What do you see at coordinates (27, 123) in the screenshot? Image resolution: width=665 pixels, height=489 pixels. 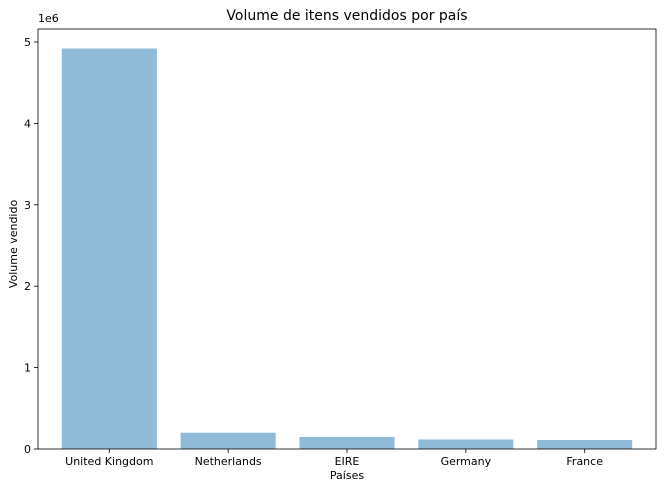 I see `y-tick-label: 4` at bounding box center [27, 123].